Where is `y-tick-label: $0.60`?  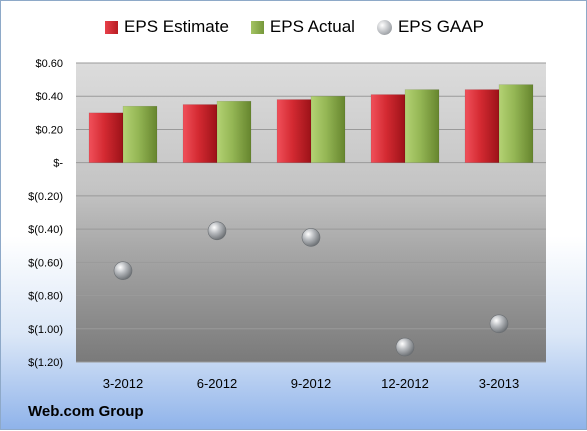
y-tick-label: $0.60 is located at coordinates (49, 64).